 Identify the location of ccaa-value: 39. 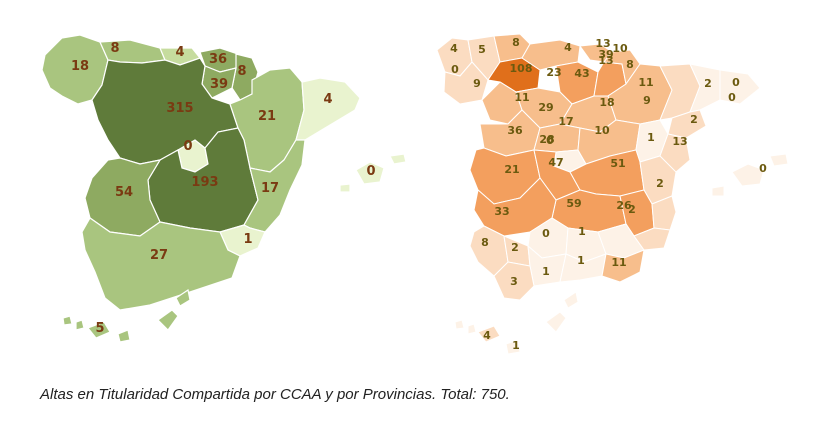
(219, 84).